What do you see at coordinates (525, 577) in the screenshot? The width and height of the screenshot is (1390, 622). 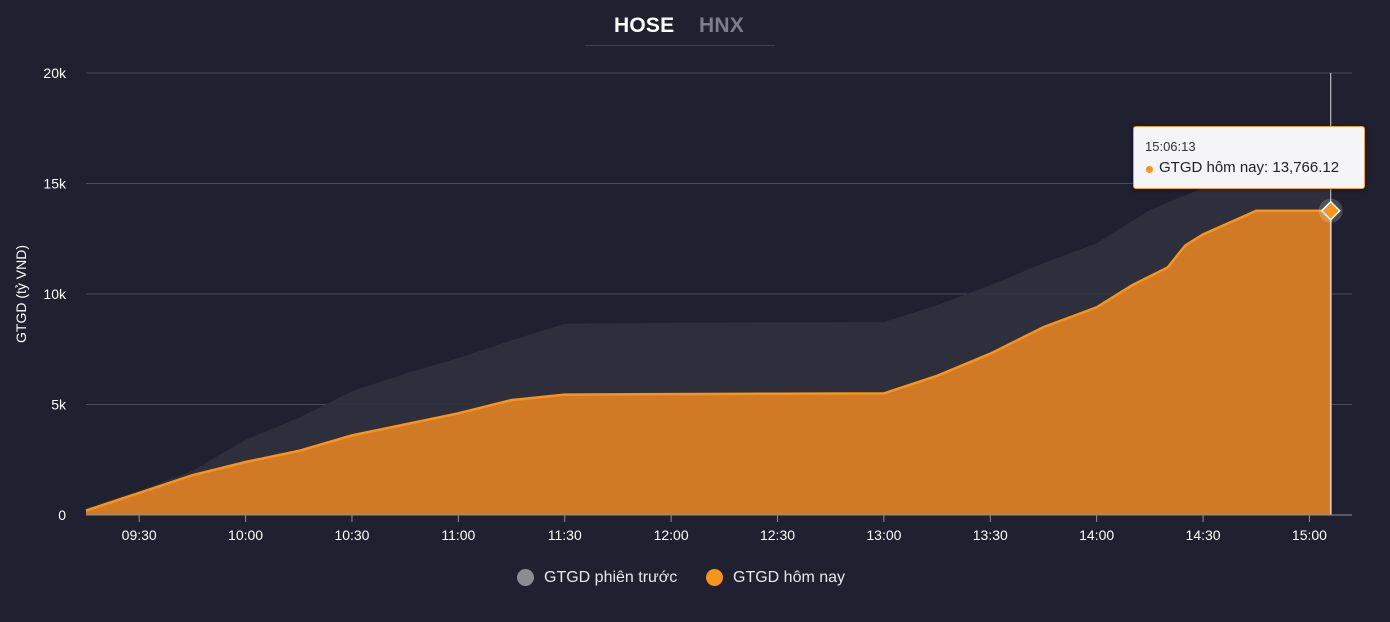 I see `legend-dot-previous` at bounding box center [525, 577].